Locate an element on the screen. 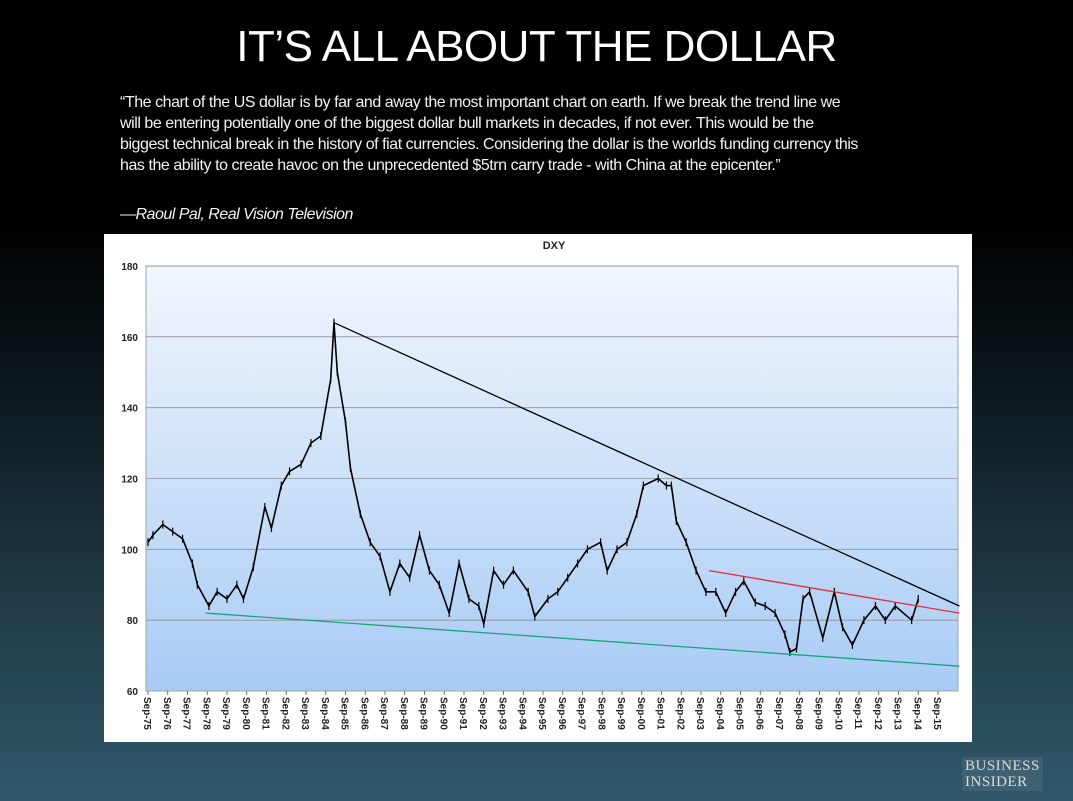  x-tick-label: Sep-82 is located at coordinates (284, 713).